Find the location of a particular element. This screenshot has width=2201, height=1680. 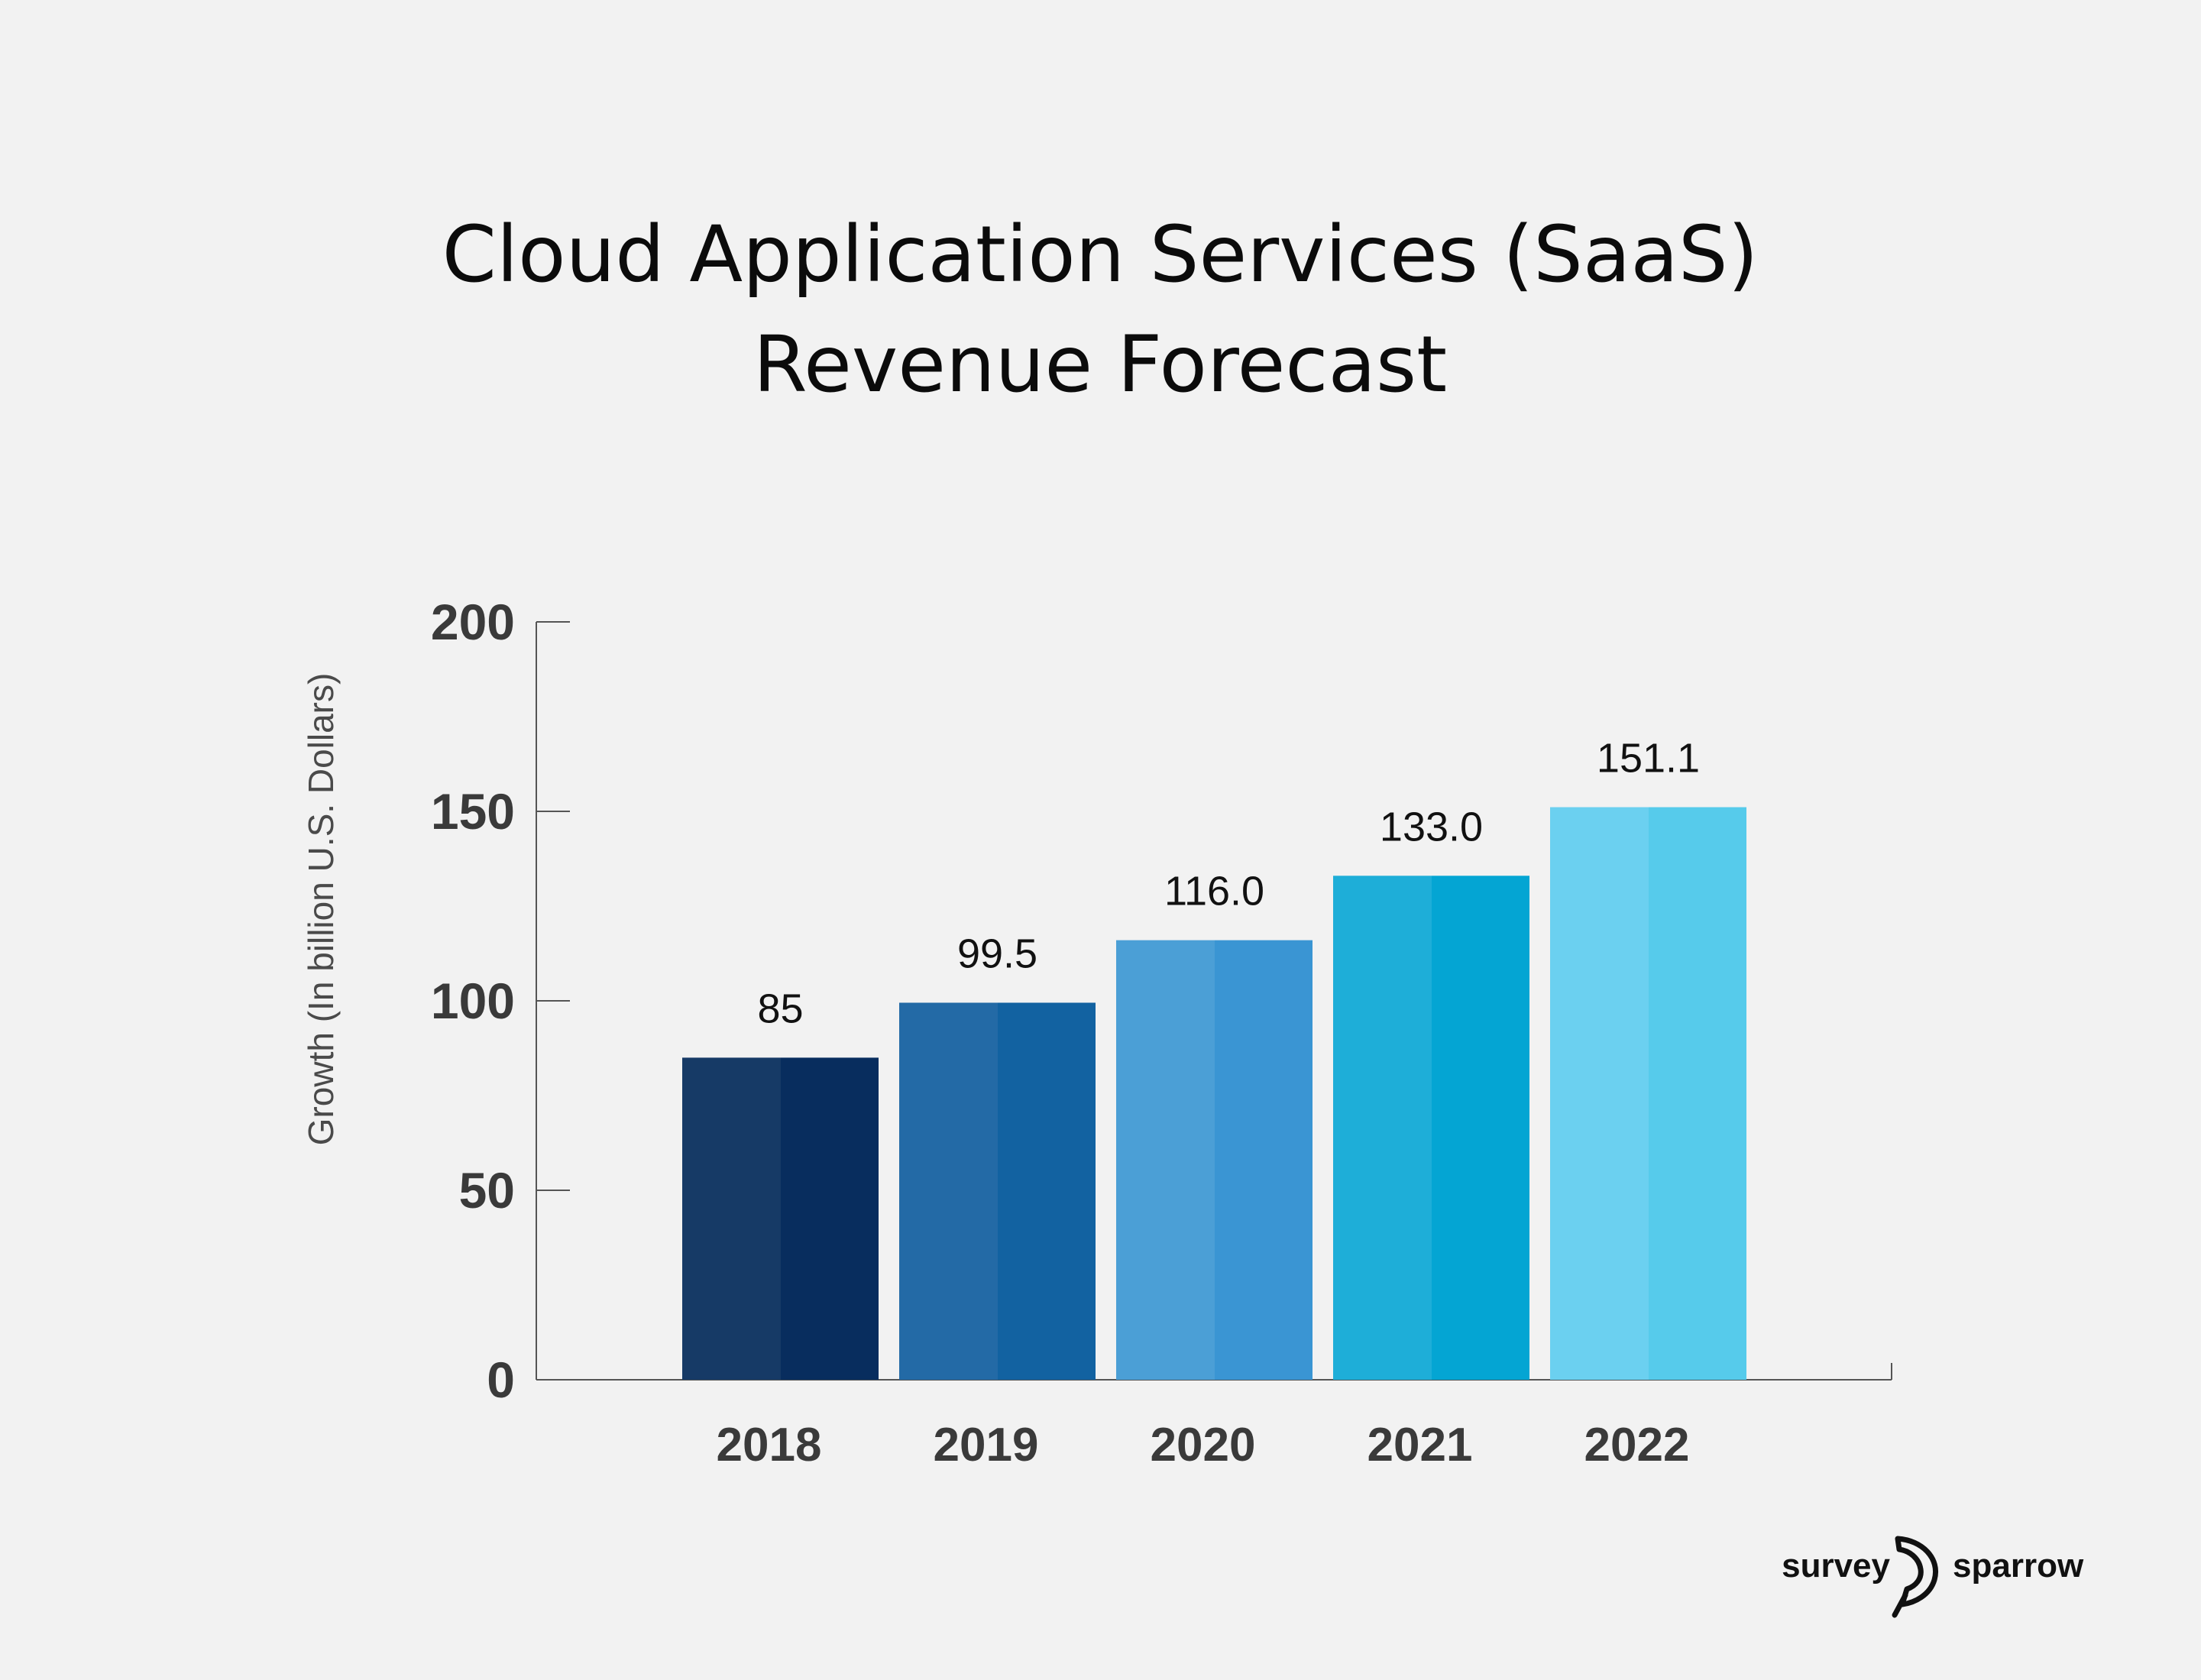

x-tick-label: 2019 is located at coordinates (986, 1445).